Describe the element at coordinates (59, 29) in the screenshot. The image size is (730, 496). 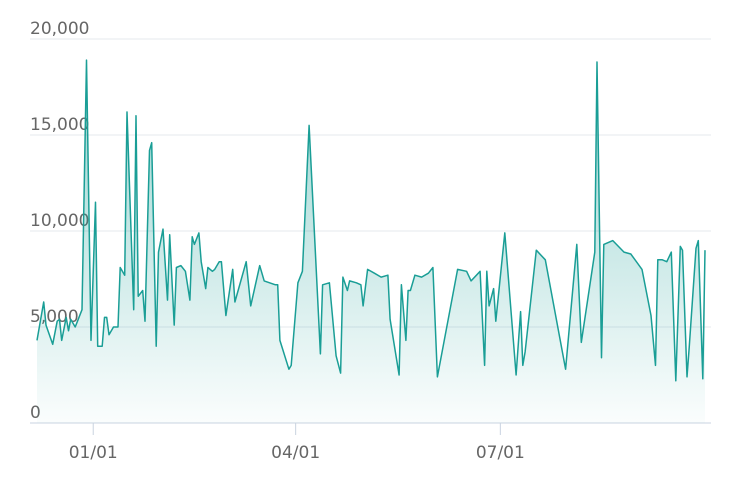
I see `y-tick-label: 20,000` at that location.